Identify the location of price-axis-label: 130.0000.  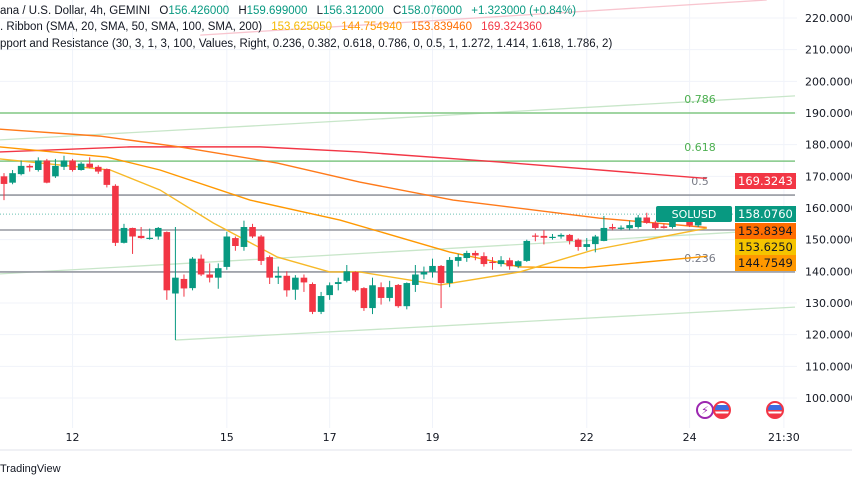
(828, 303).